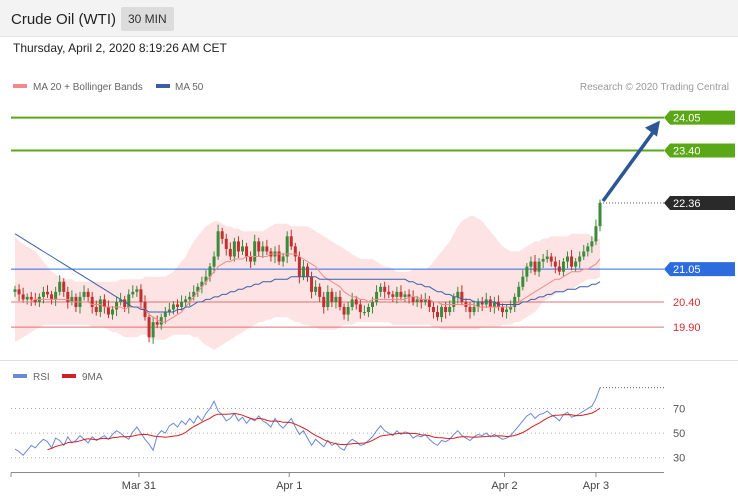 The width and height of the screenshot is (738, 500). Describe the element at coordinates (20, 86) in the screenshot. I see `ma20-legend-swatch` at that location.